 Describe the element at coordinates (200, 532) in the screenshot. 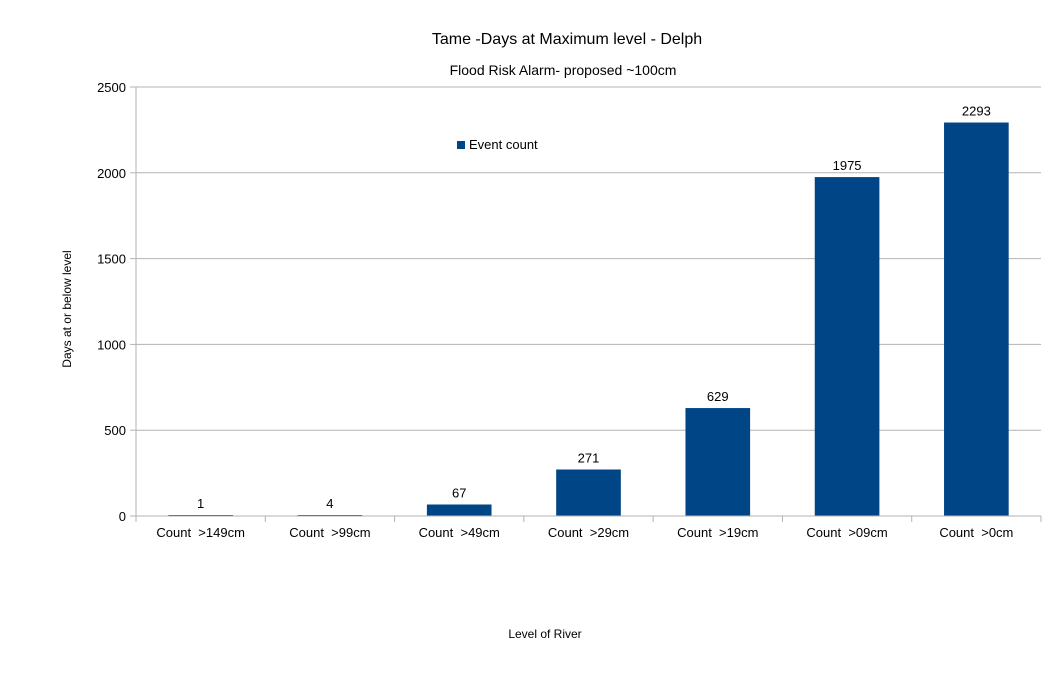

I see `x-tick-label: Count >149cm` at that location.